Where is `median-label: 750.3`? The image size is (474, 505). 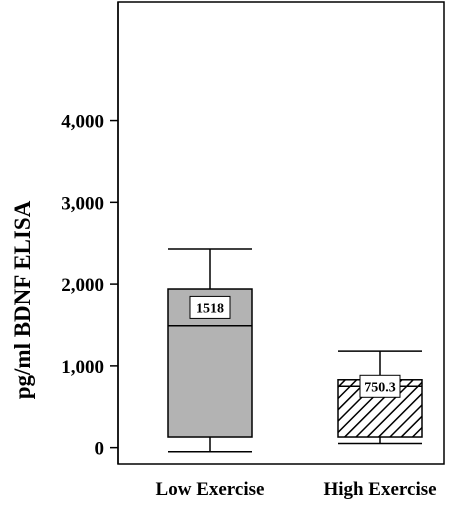
median-label: 750.3 is located at coordinates (380, 387).